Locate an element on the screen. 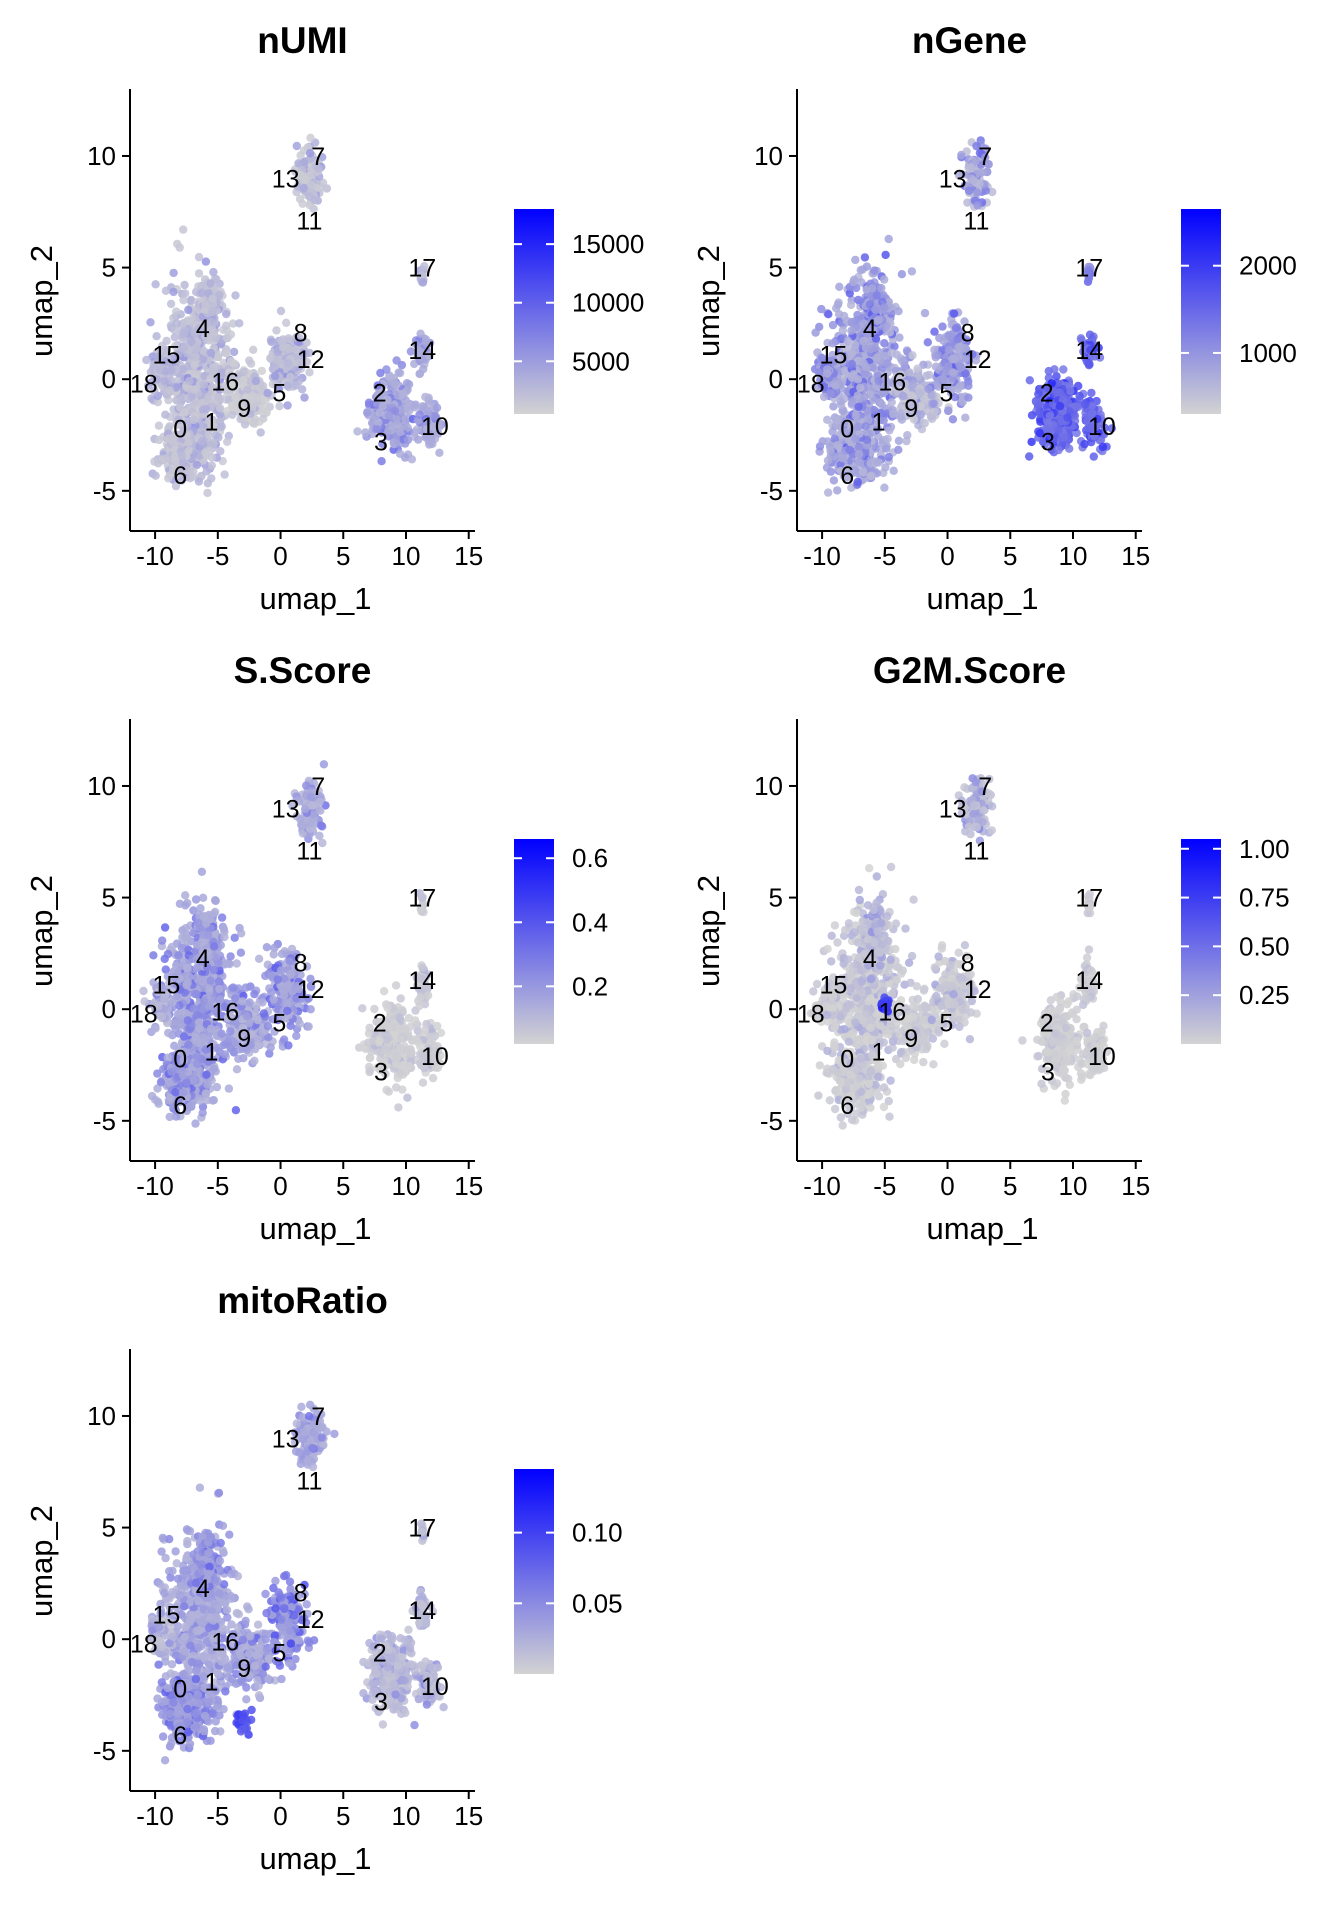  legend-colorbar is located at coordinates (1201, 311).